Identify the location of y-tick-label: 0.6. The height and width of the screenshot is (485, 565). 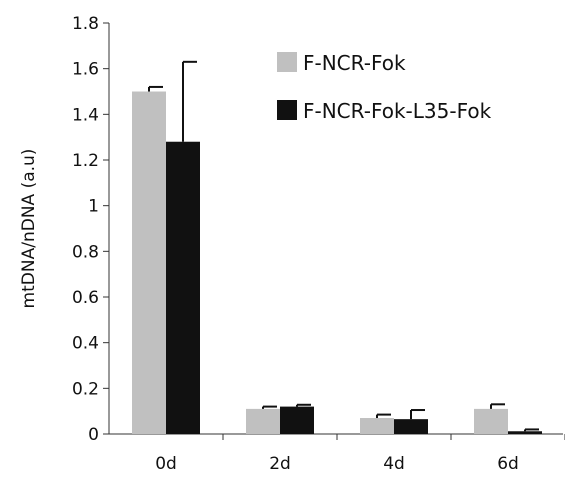
(85, 298).